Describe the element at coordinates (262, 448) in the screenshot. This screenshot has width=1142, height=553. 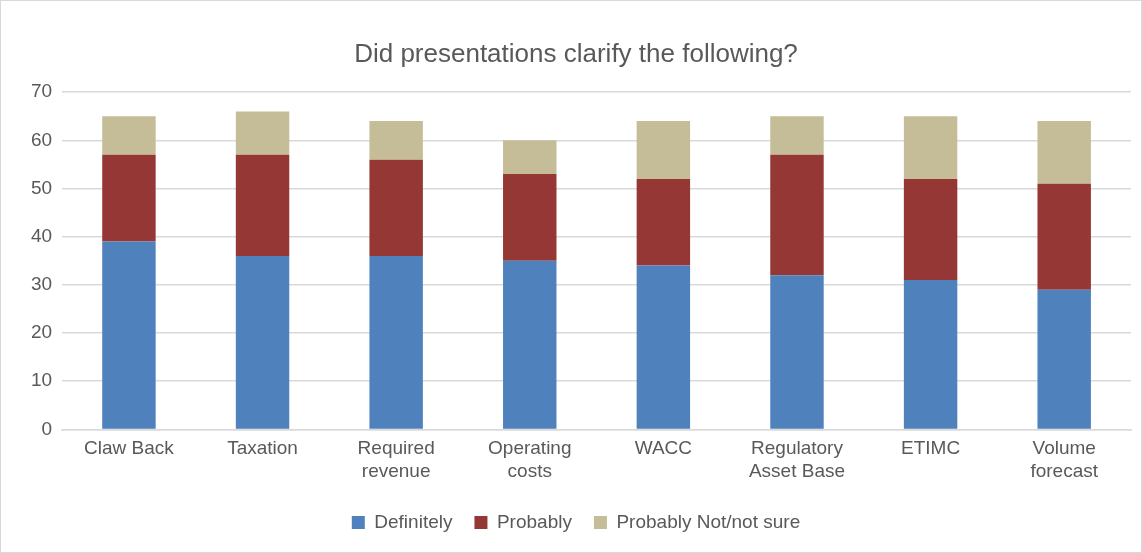
I see `x-tick-label: Taxation` at that location.